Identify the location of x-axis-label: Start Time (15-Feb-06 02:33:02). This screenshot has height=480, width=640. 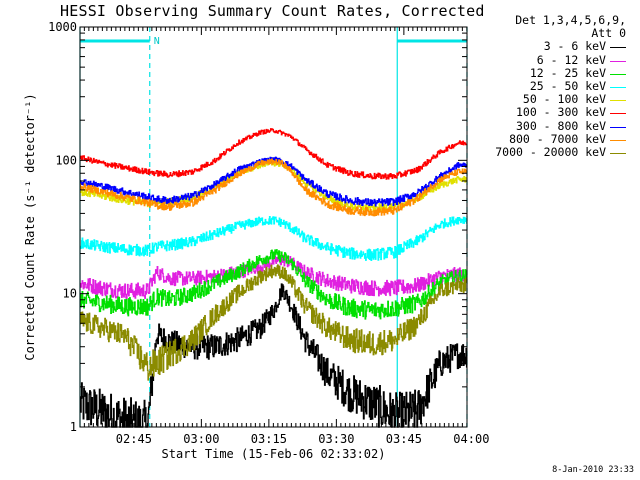
(274, 454).